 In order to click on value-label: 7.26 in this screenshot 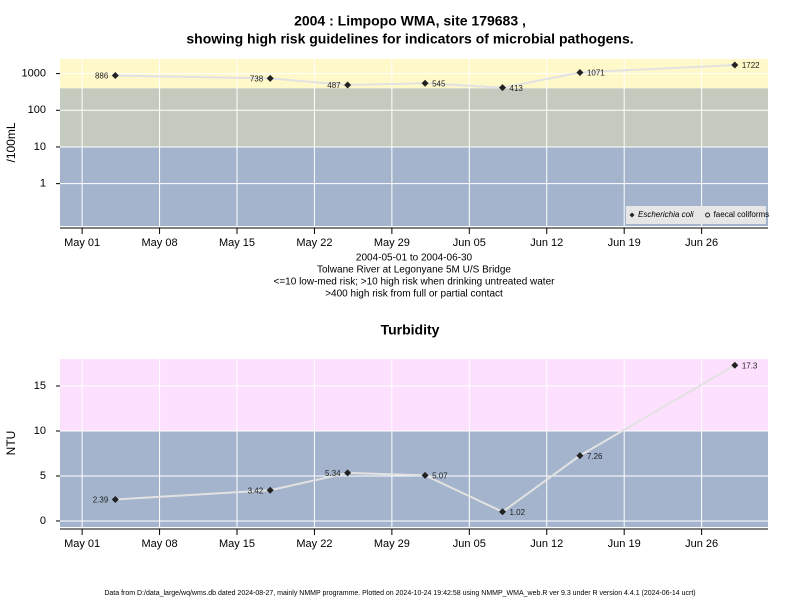, I will do `click(595, 456)`.